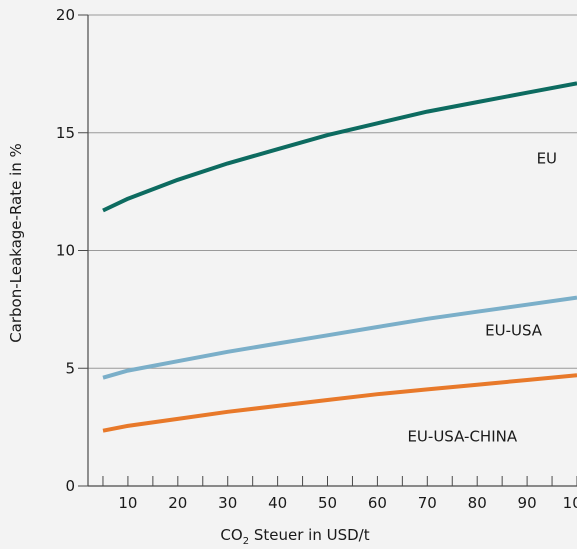  What do you see at coordinates (309, 535) in the screenshot?
I see `x-axis-title-post: Steuer in USD/t` at bounding box center [309, 535].